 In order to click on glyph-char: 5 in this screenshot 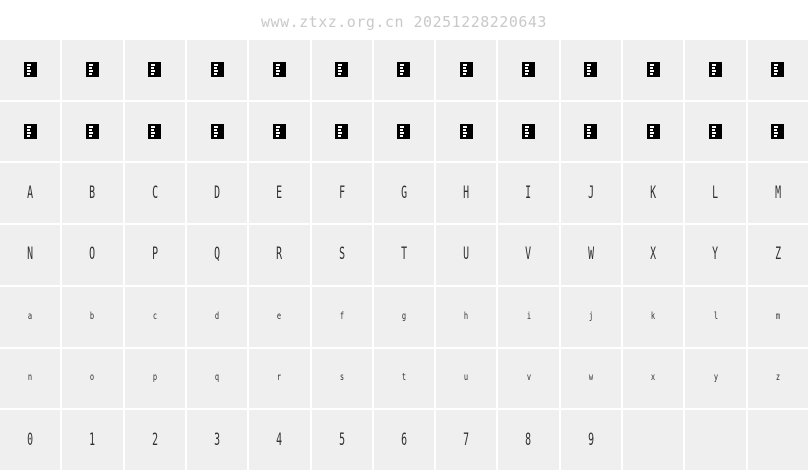, I will do `click(341, 439)`.